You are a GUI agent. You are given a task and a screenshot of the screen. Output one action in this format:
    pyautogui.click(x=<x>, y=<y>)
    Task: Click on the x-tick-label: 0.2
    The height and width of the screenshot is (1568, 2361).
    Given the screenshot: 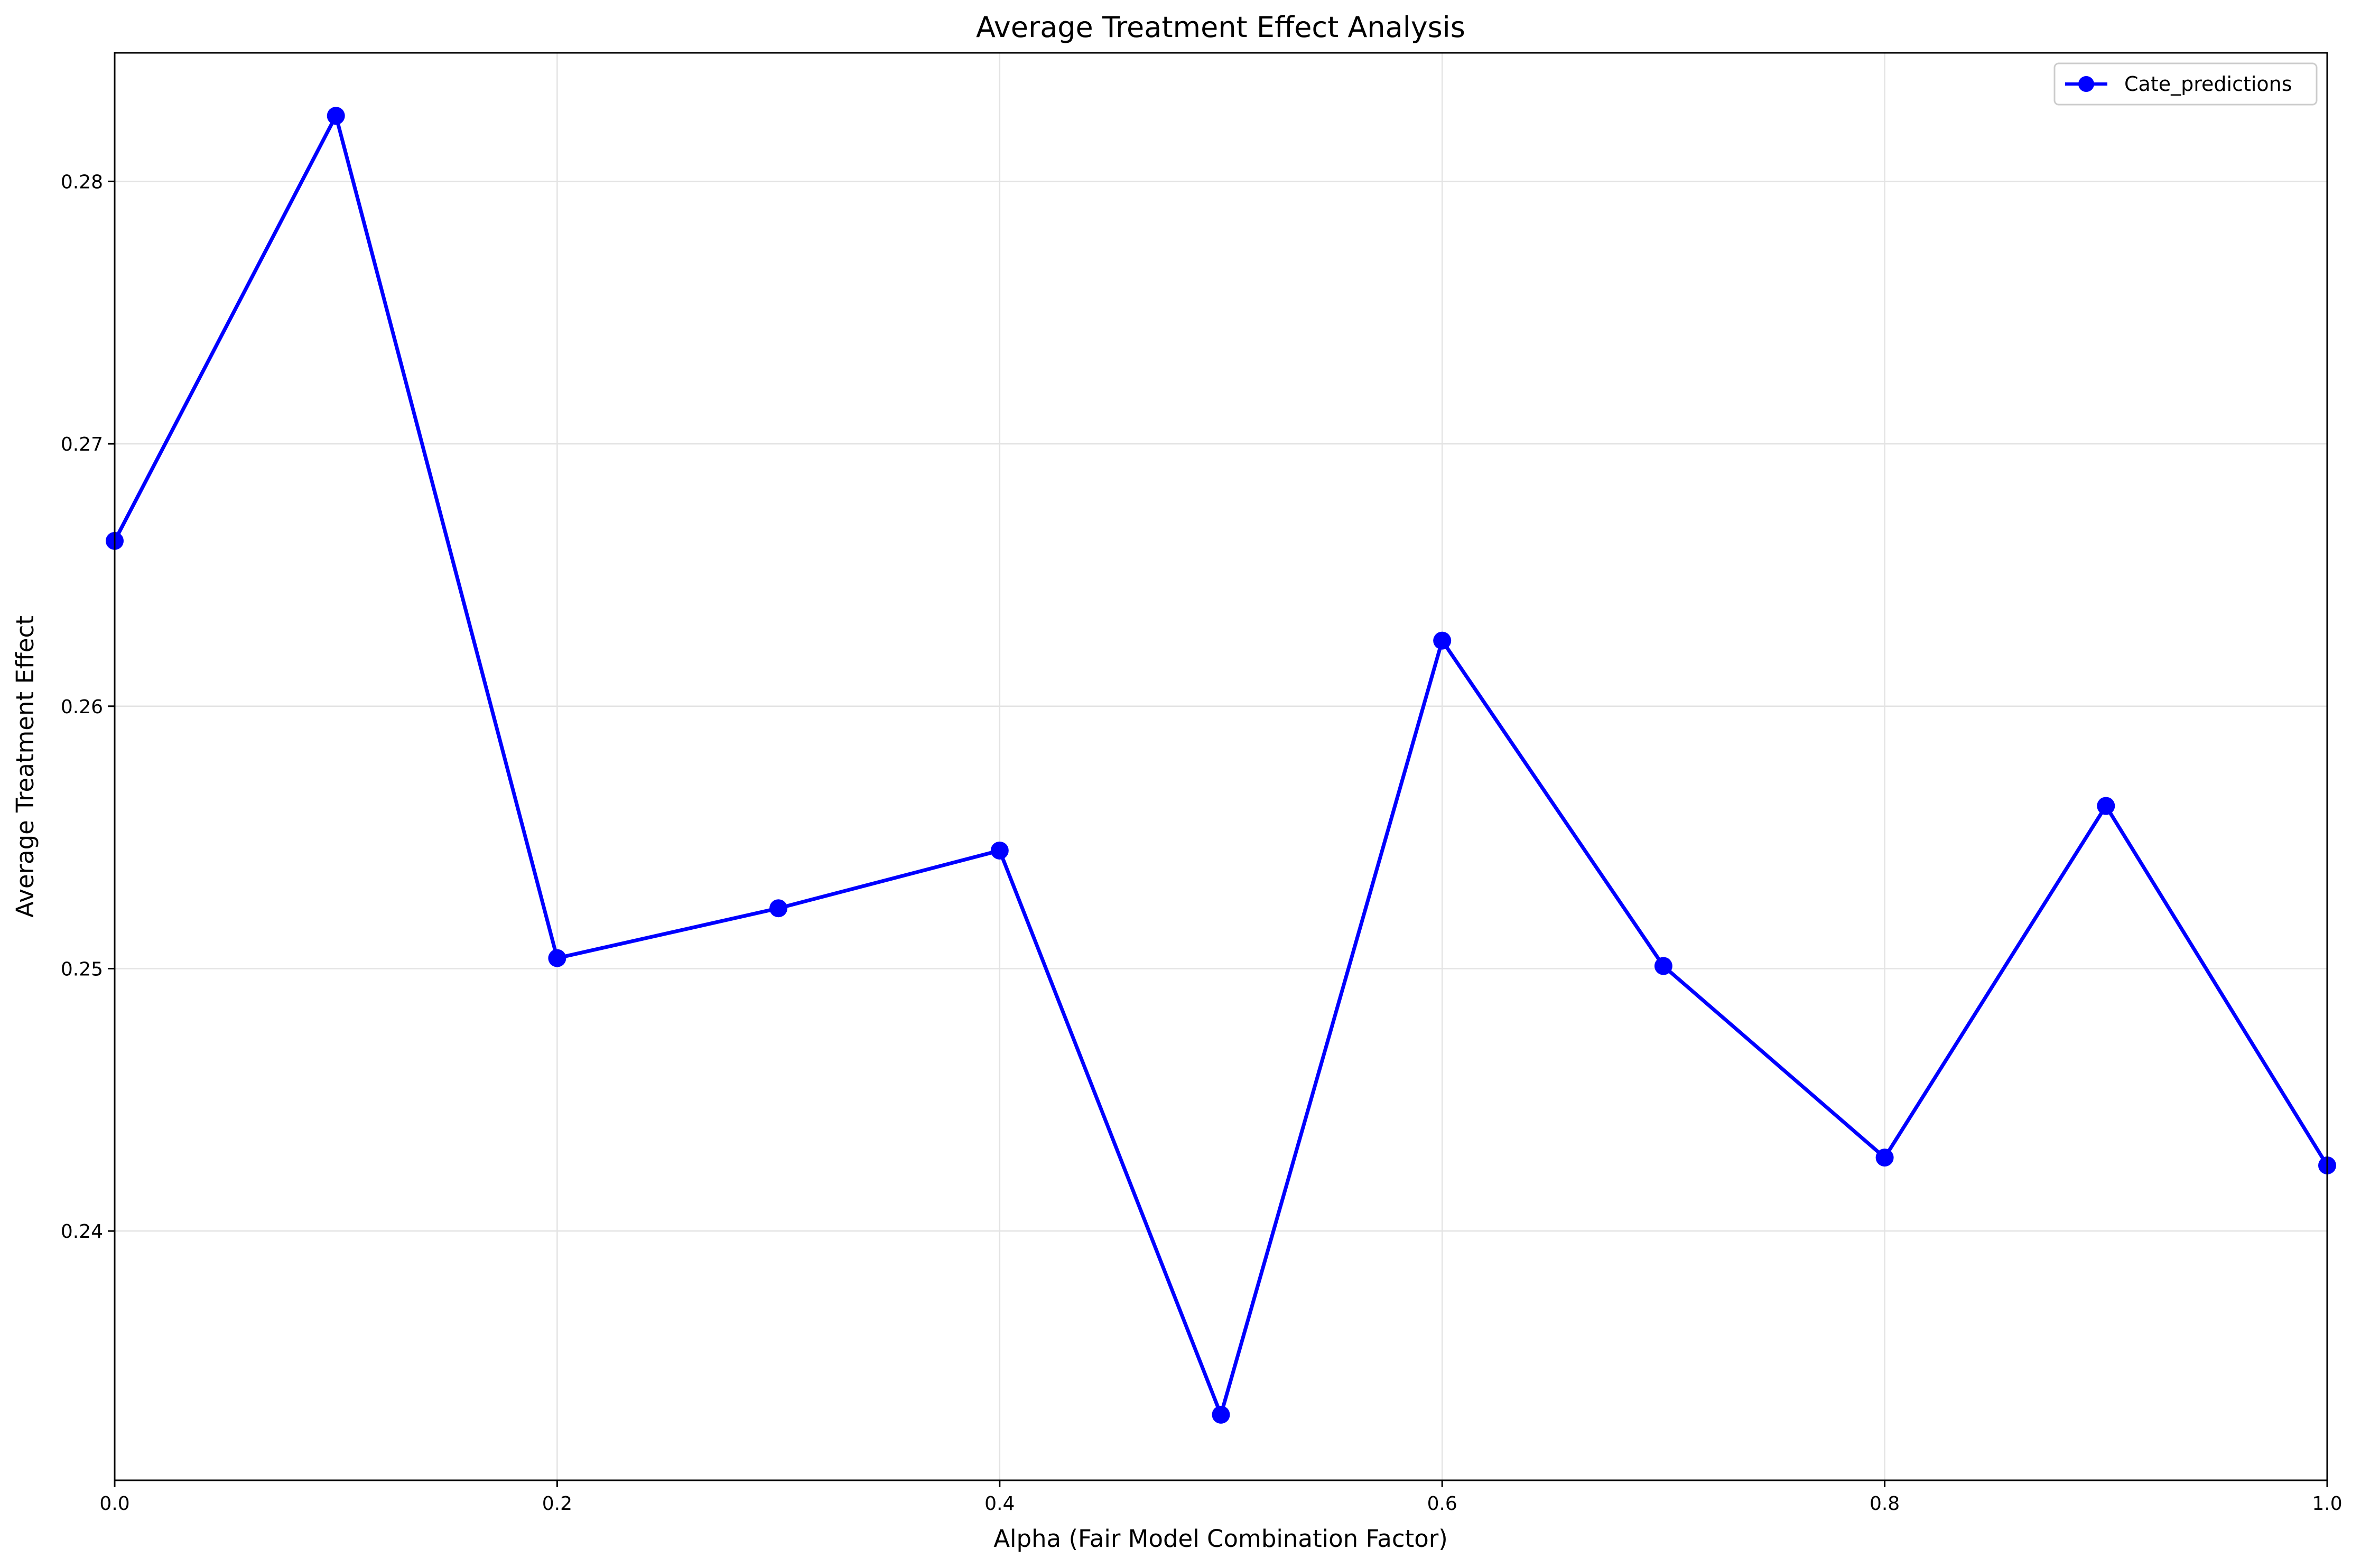 What is the action you would take?
    pyautogui.click(x=557, y=1504)
    